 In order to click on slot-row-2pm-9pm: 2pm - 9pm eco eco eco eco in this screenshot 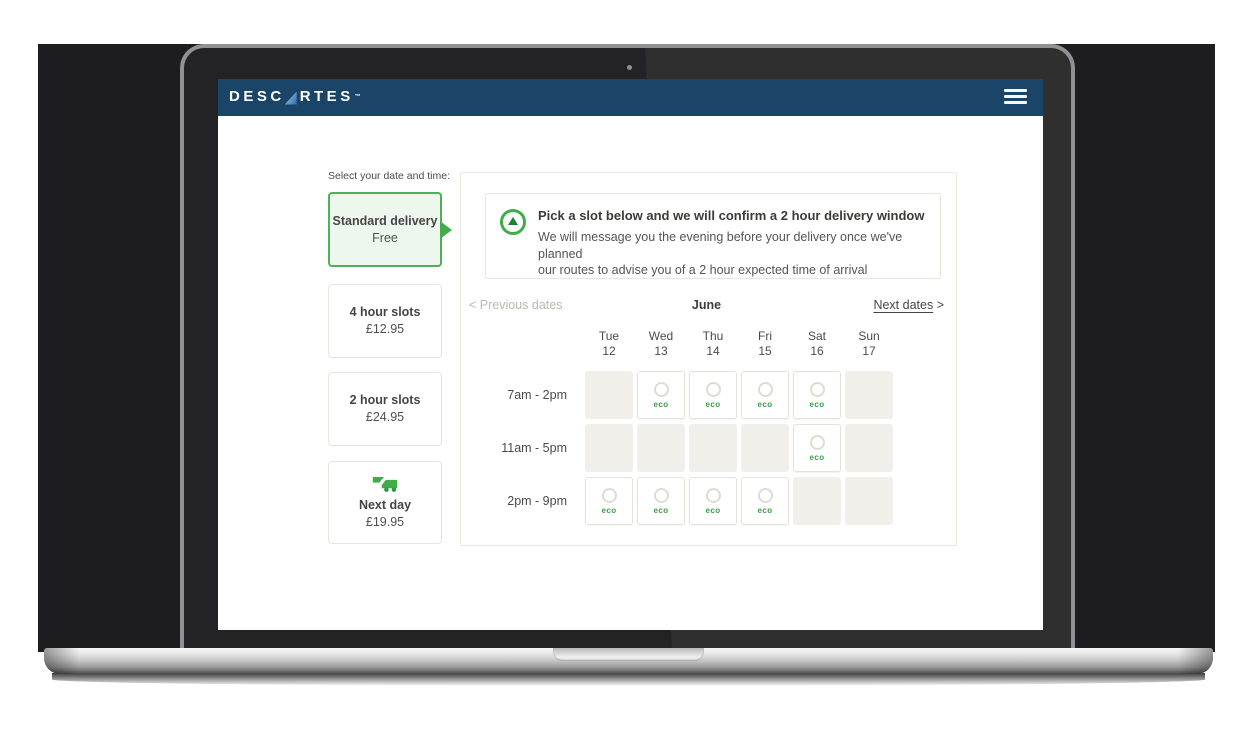, I will do `click(677, 501)`.